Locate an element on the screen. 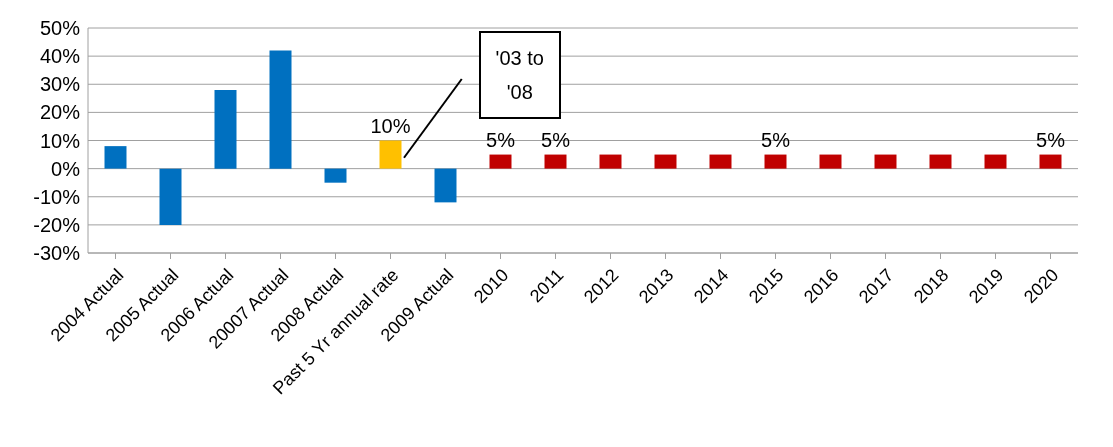 This screenshot has height=447, width=1113. y-tick-label: 0% is located at coordinates (66, 168).